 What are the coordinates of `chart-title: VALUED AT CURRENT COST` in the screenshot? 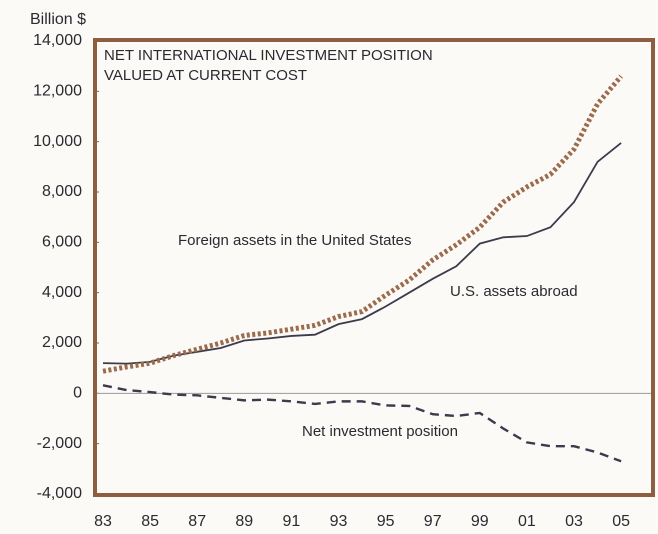 It's located at (205, 75).